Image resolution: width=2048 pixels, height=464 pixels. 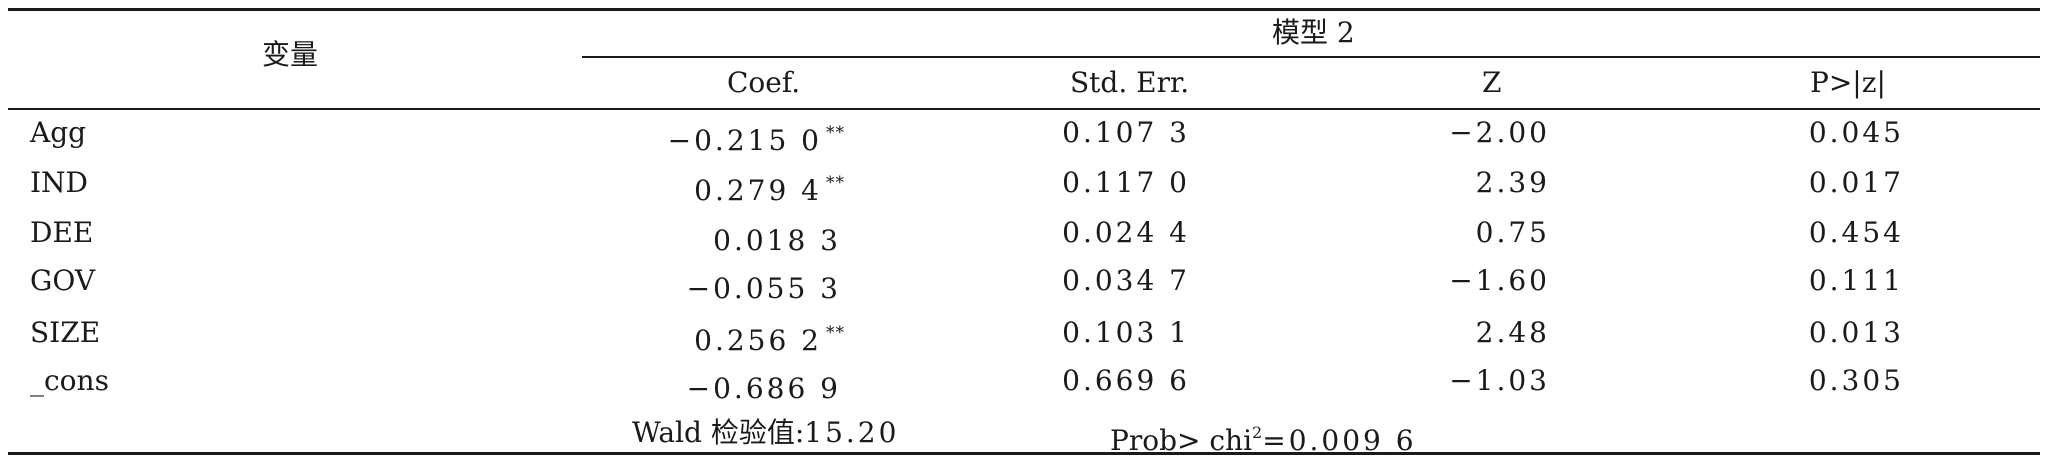 I want to click on coef-cell: 0.279 4 **, so click(x=769, y=187).